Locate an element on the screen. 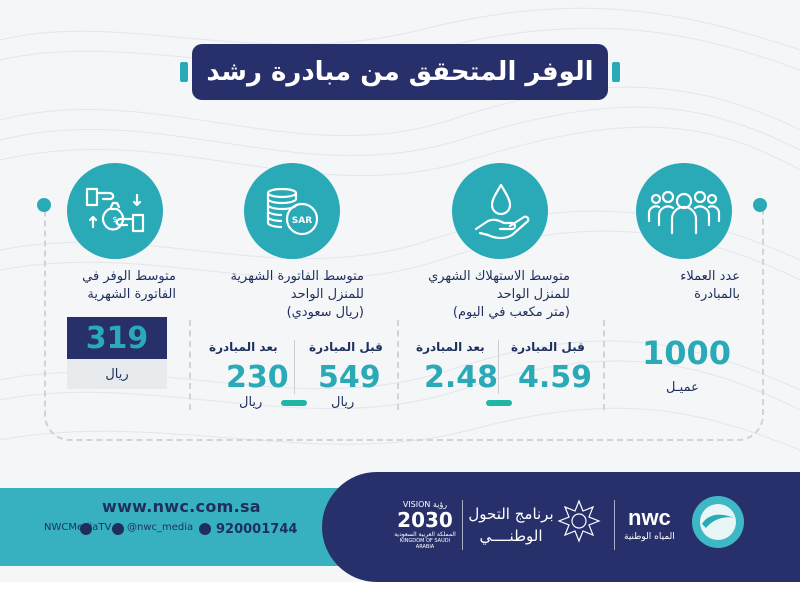  consumption-after-value: 2.48 is located at coordinates (461, 377).